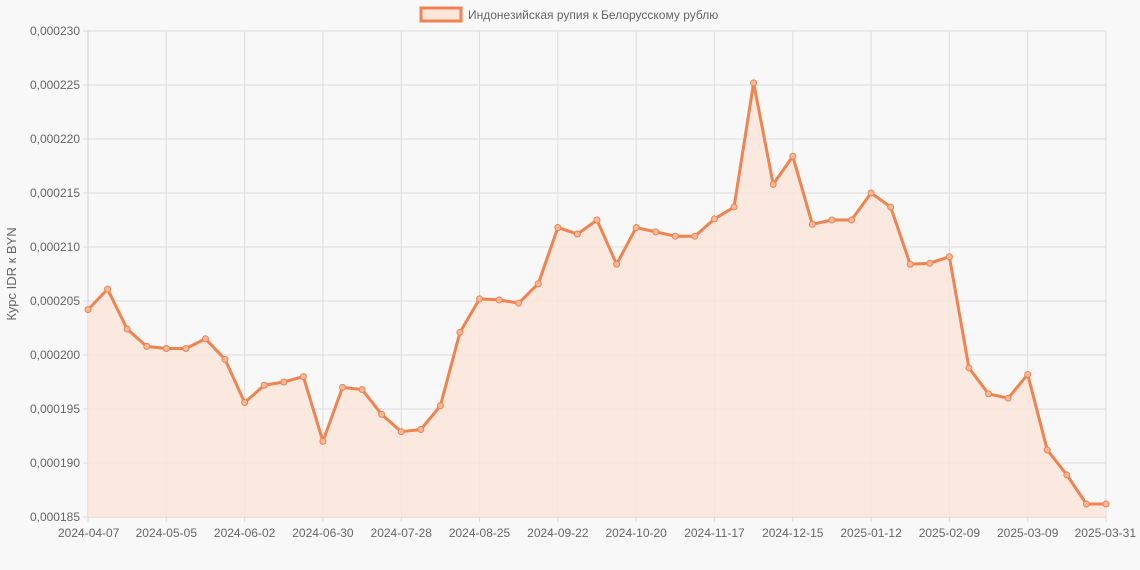 The width and height of the screenshot is (1140, 570). What do you see at coordinates (167, 533) in the screenshot?
I see `x-tick-label: 2024-05-05` at bounding box center [167, 533].